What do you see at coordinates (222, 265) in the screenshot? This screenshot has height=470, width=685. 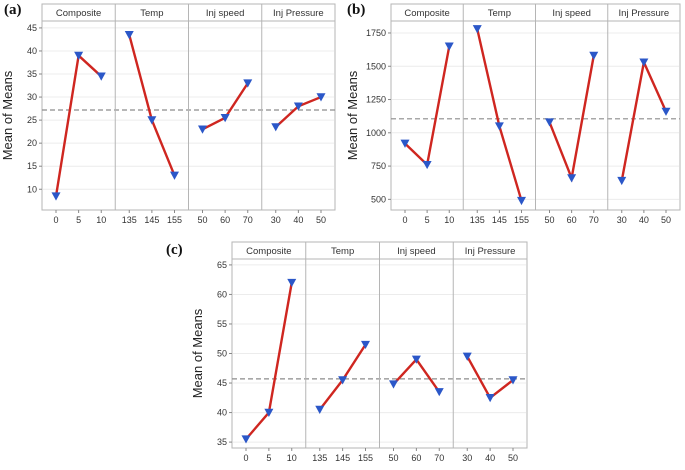 I see `y-tick-label: 65` at bounding box center [222, 265].